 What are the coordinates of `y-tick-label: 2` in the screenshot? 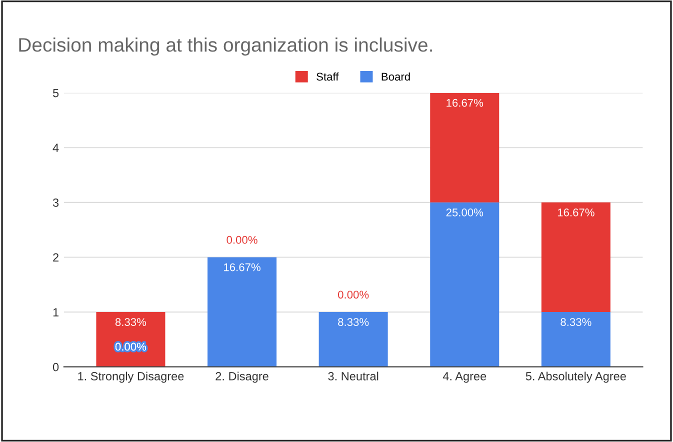 It's located at (55, 257).